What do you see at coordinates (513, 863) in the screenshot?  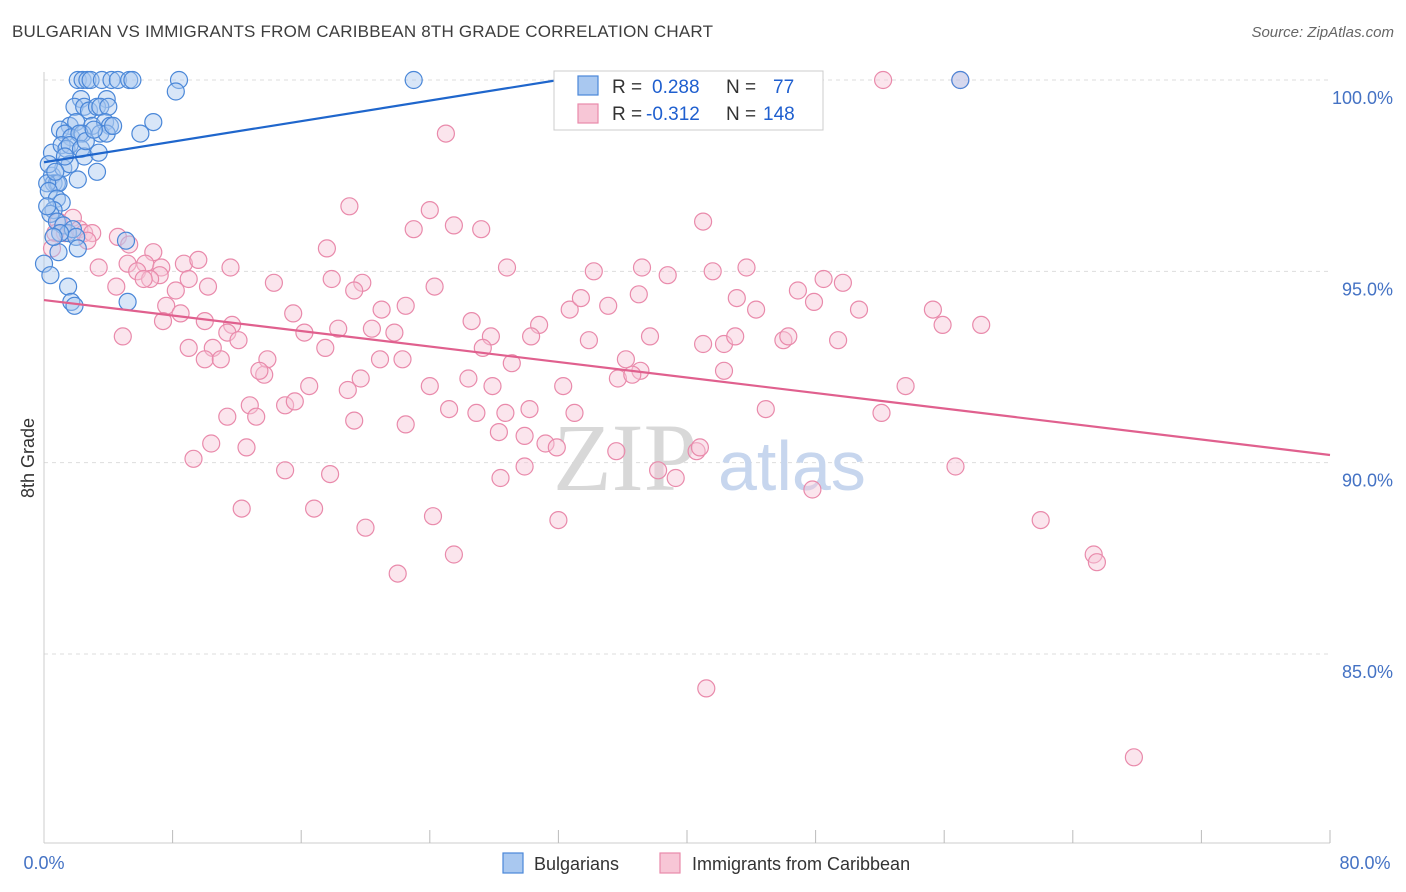 I see `legend-swatch-bulgarians` at bounding box center [513, 863].